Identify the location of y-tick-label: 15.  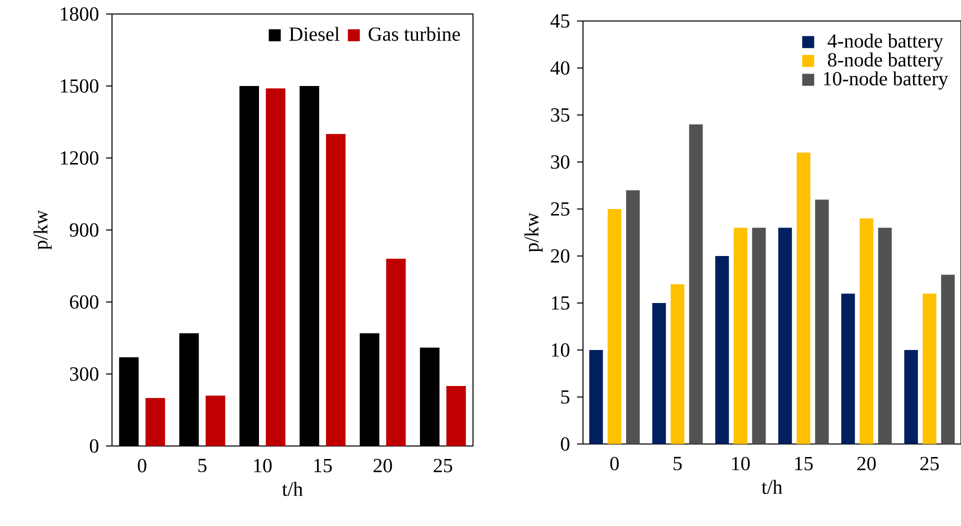
(561, 303).